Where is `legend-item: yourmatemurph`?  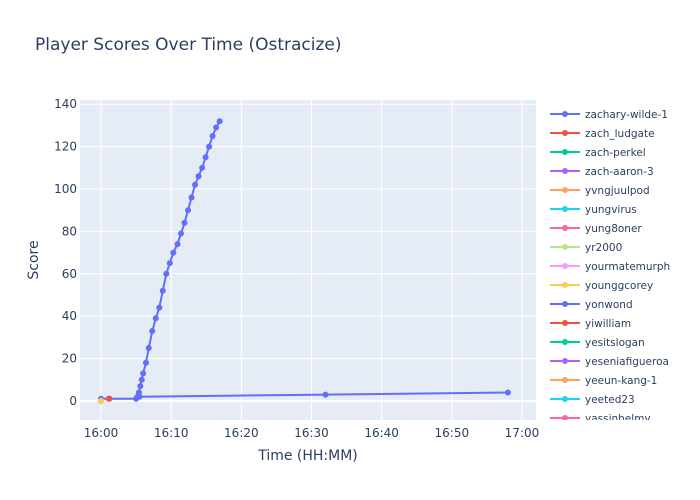 legend-item: yourmatemurph is located at coordinates (610, 267).